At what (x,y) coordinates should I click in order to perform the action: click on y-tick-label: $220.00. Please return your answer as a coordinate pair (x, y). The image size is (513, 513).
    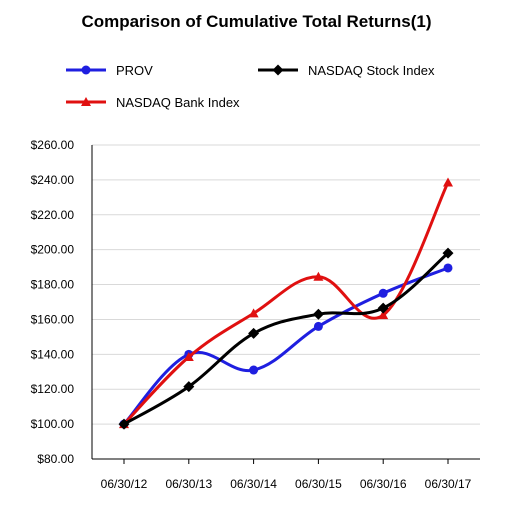
    Looking at the image, I should click on (53, 215).